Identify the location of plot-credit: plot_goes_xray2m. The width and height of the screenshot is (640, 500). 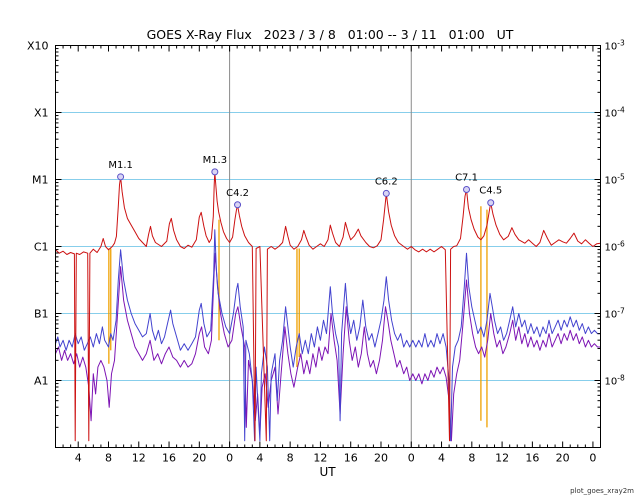
(602, 491).